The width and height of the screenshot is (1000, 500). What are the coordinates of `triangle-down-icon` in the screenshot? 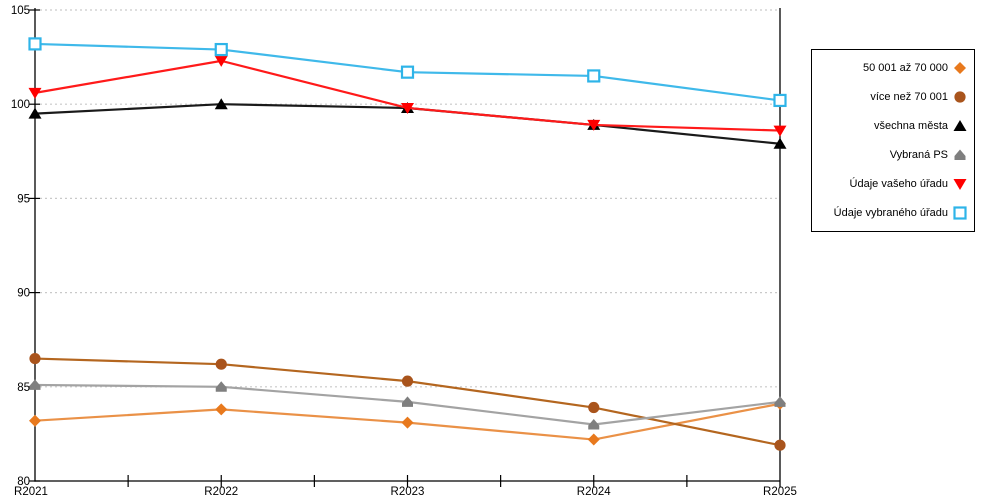 It's located at (960, 184).